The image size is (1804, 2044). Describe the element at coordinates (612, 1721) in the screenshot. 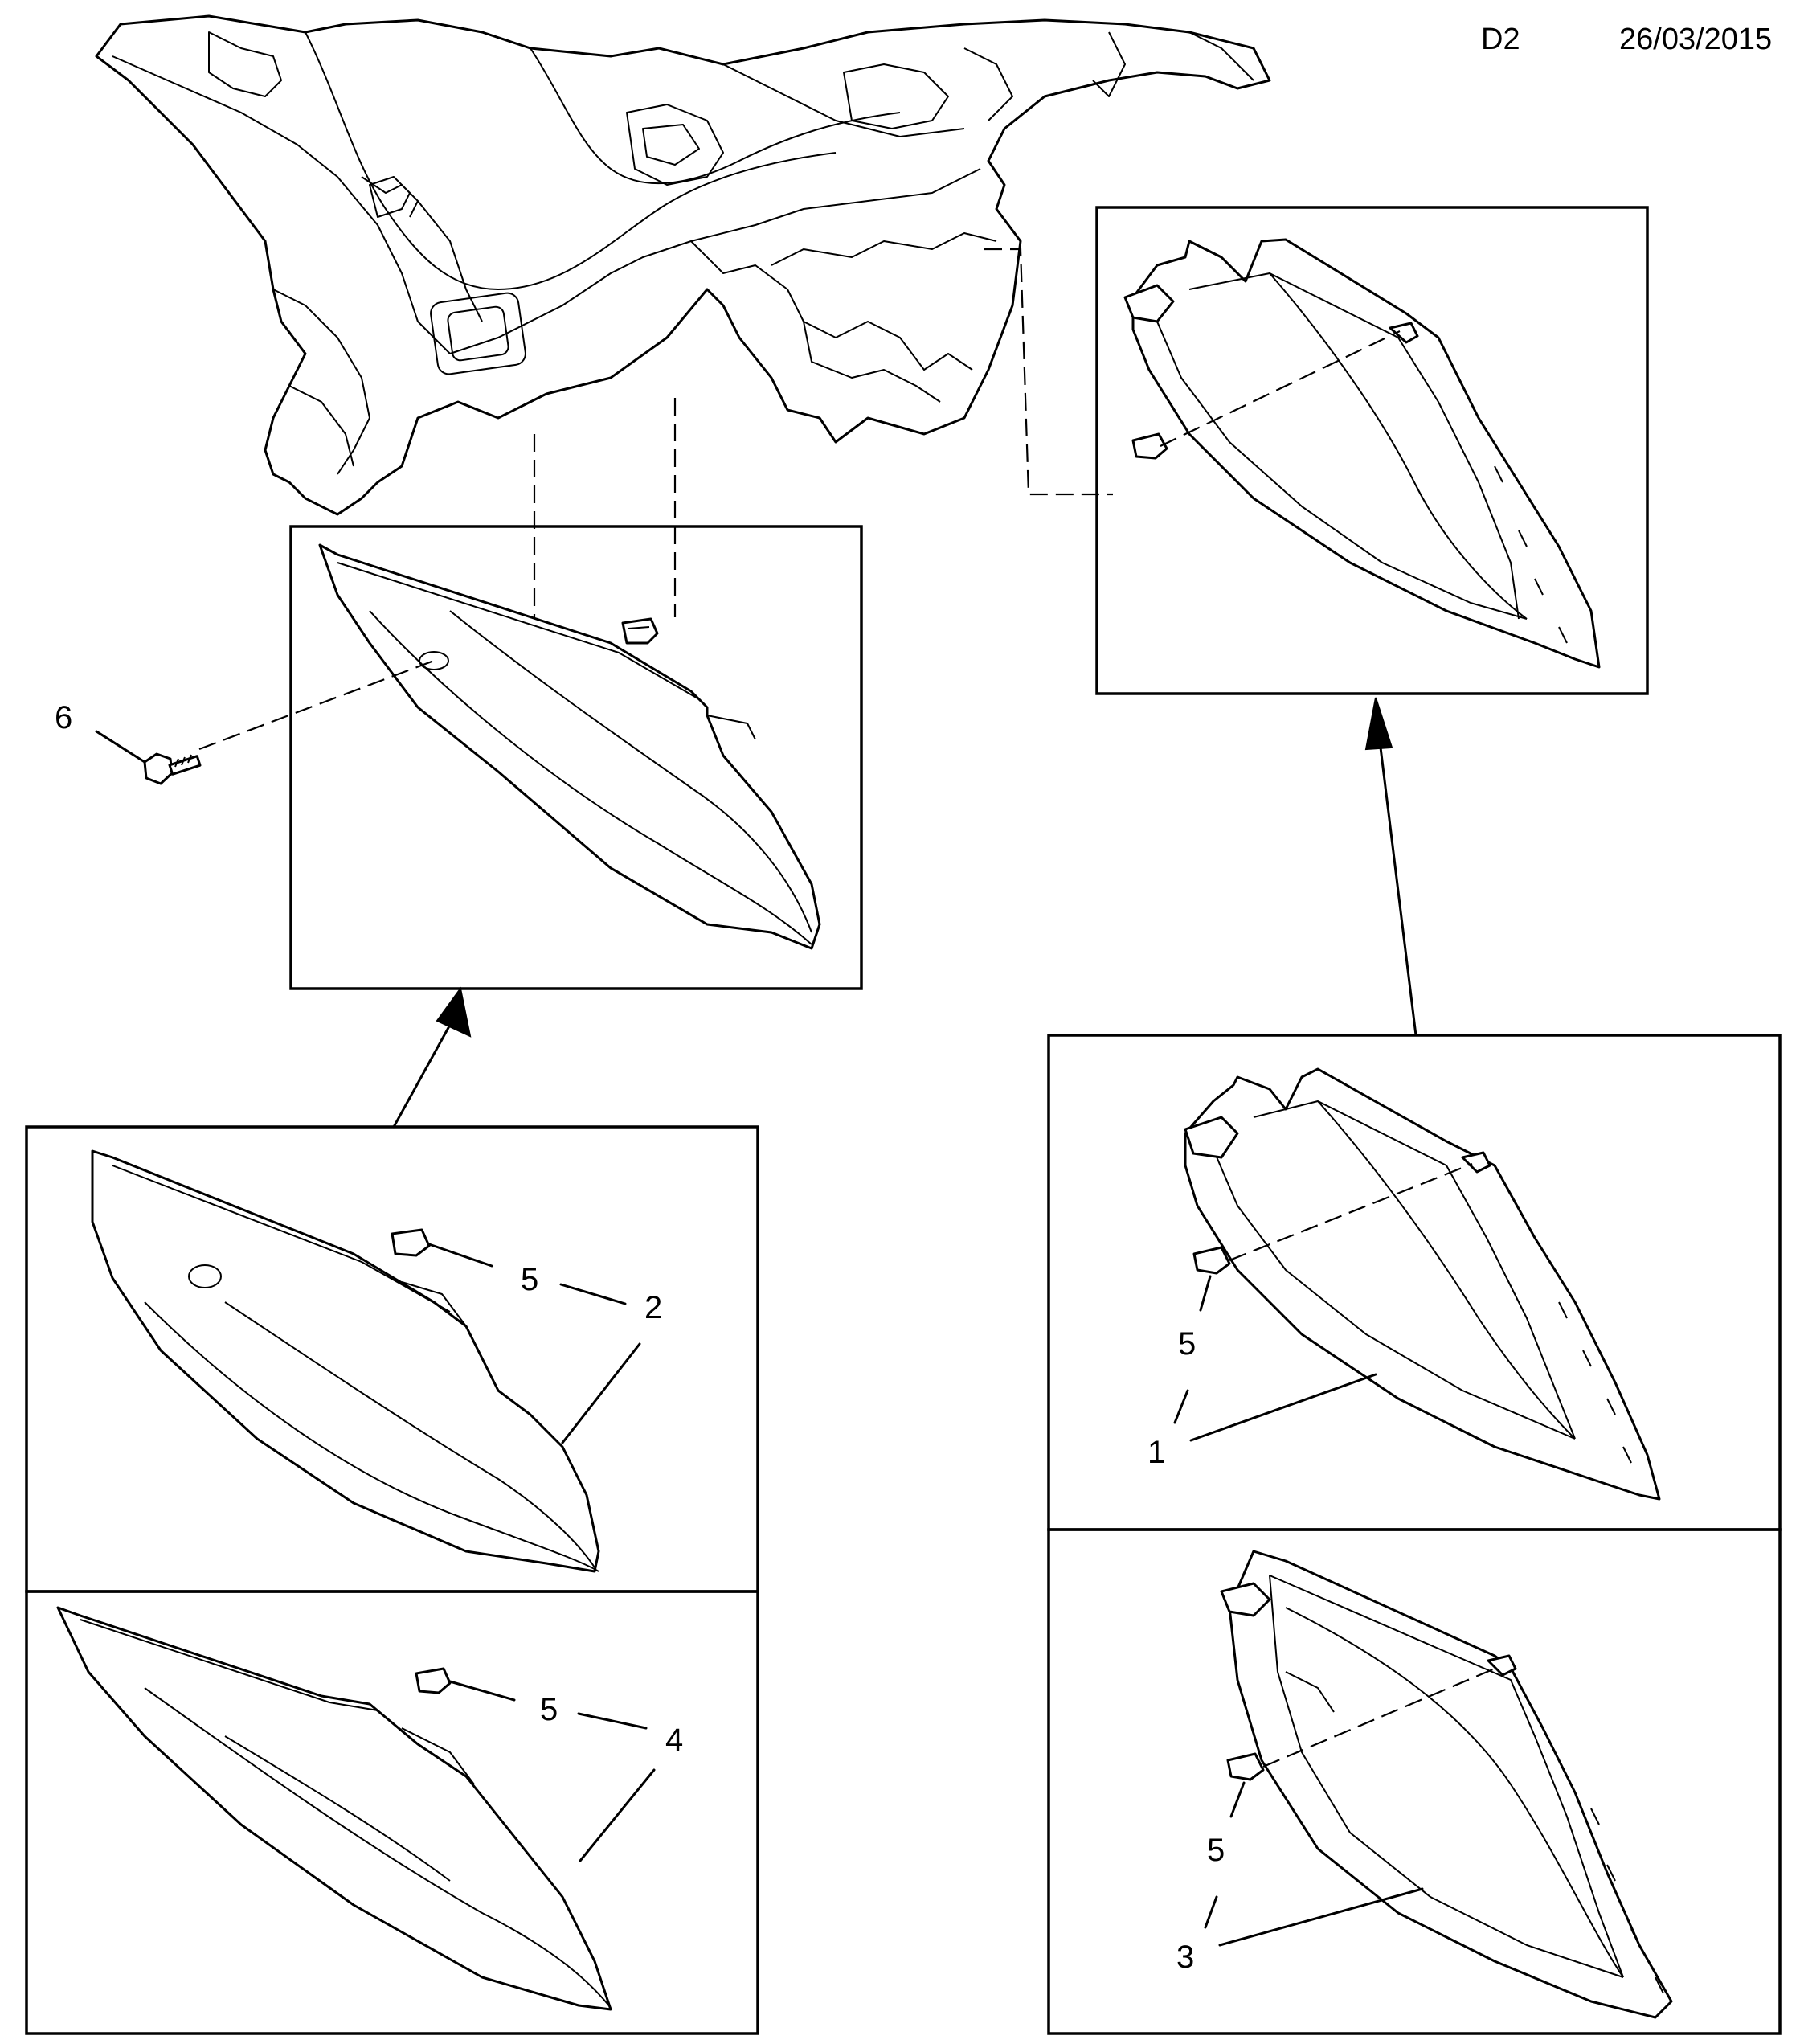

I see `leader-line-4-tie` at that location.